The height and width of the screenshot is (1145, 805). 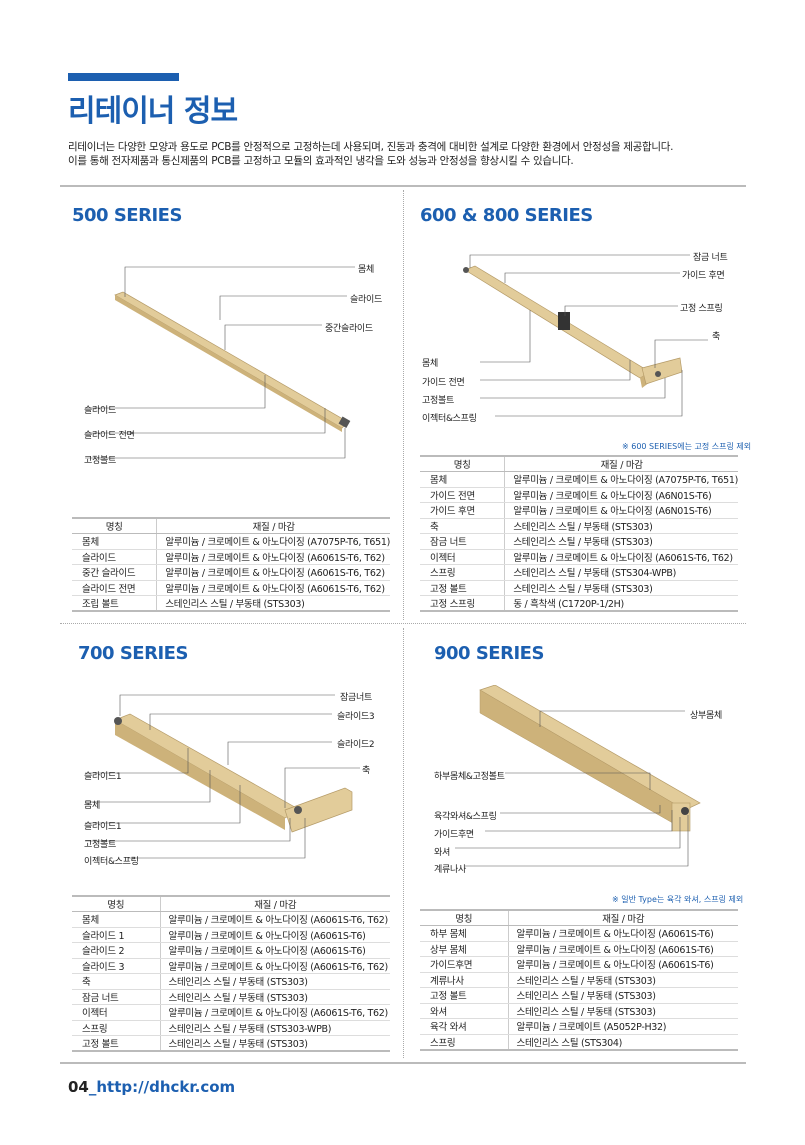 I want to click on note: ※ 600 SERIES에는 고정 스프링 제외, so click(x=687, y=446).